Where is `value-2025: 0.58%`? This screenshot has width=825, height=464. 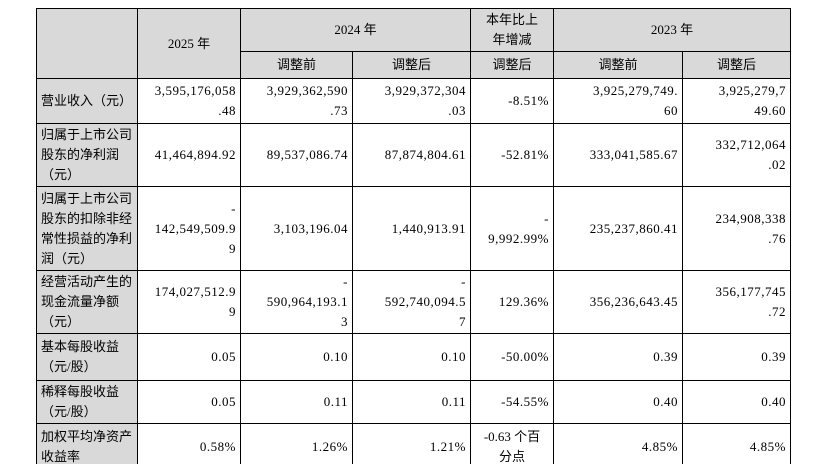 value-2025: 0.58% is located at coordinates (189, 443).